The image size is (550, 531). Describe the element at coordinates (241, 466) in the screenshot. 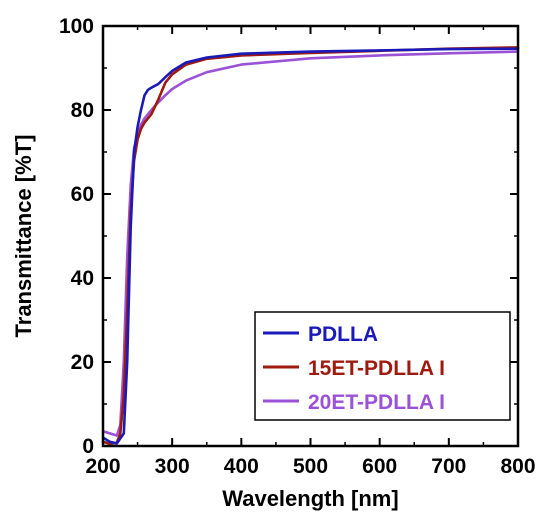

I see `x-tick-label: 400` at that location.